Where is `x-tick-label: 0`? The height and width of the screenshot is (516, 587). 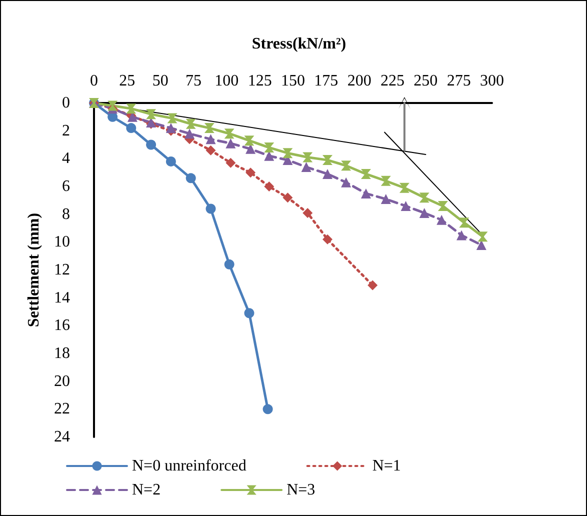 x-tick-label: 0 is located at coordinates (94, 81).